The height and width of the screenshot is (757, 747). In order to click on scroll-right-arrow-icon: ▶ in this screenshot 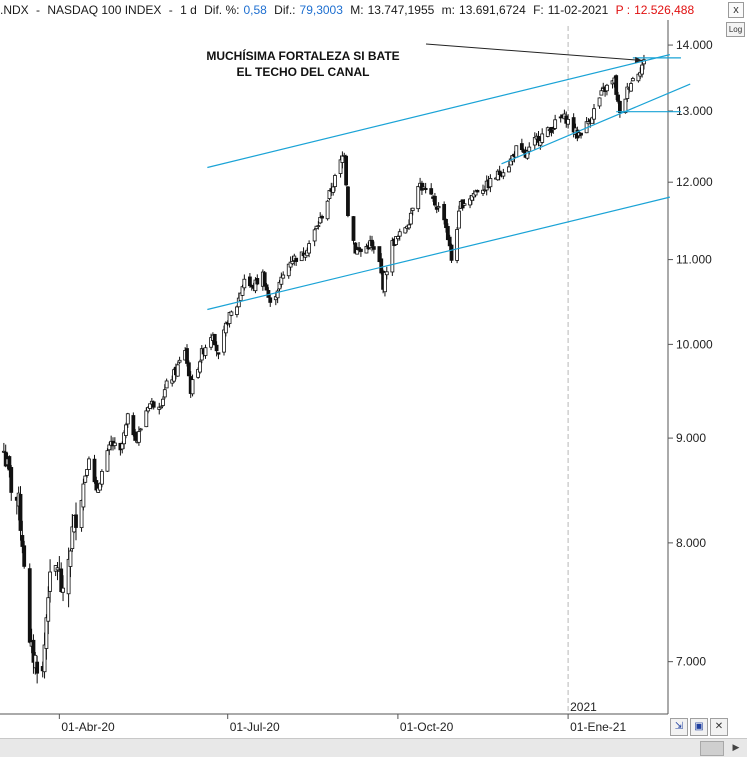, I will do `click(736, 747)`.